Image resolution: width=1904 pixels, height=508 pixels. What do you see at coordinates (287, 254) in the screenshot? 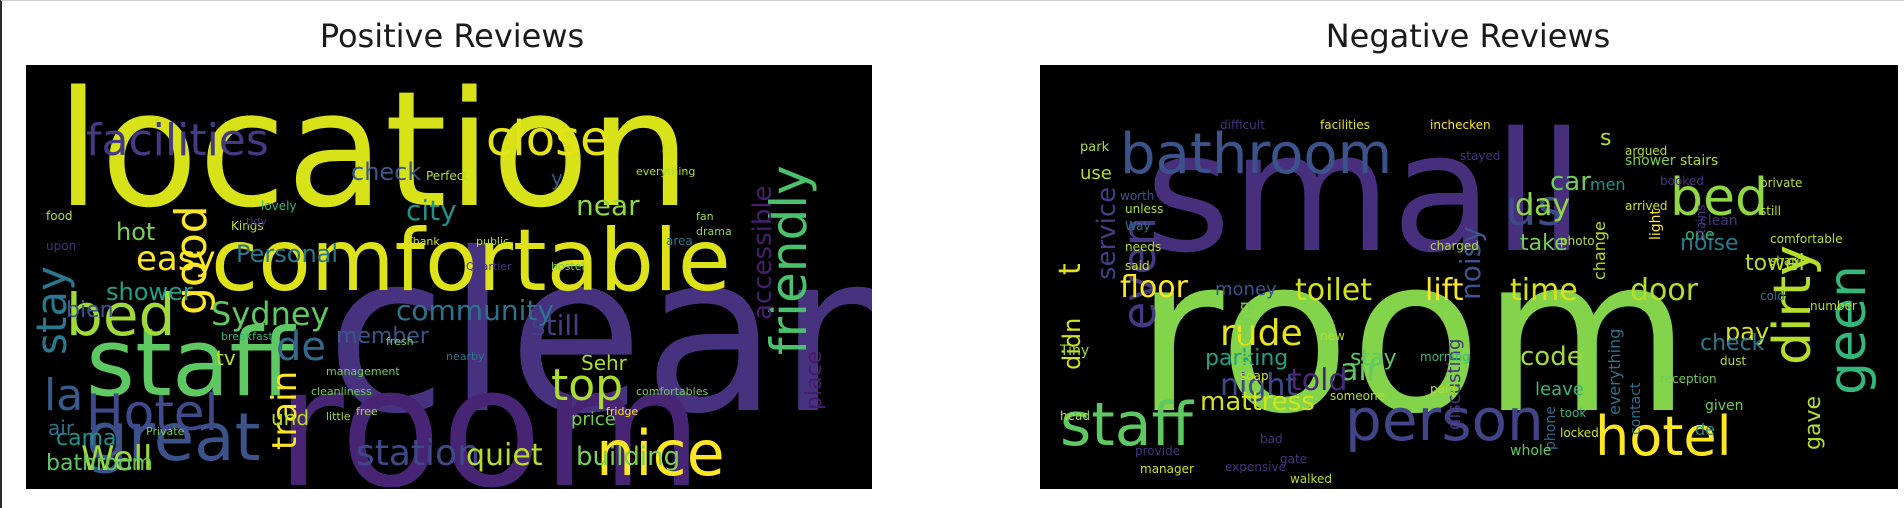
I see `wordcloud-word: Personal` at bounding box center [287, 254].